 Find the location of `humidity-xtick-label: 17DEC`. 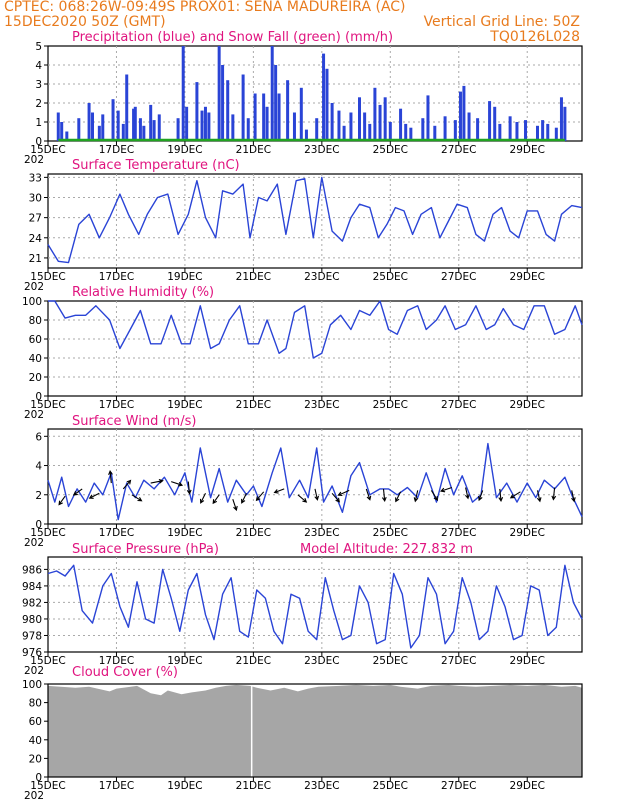

humidity-xtick-label: 17DEC is located at coordinates (116, 405).